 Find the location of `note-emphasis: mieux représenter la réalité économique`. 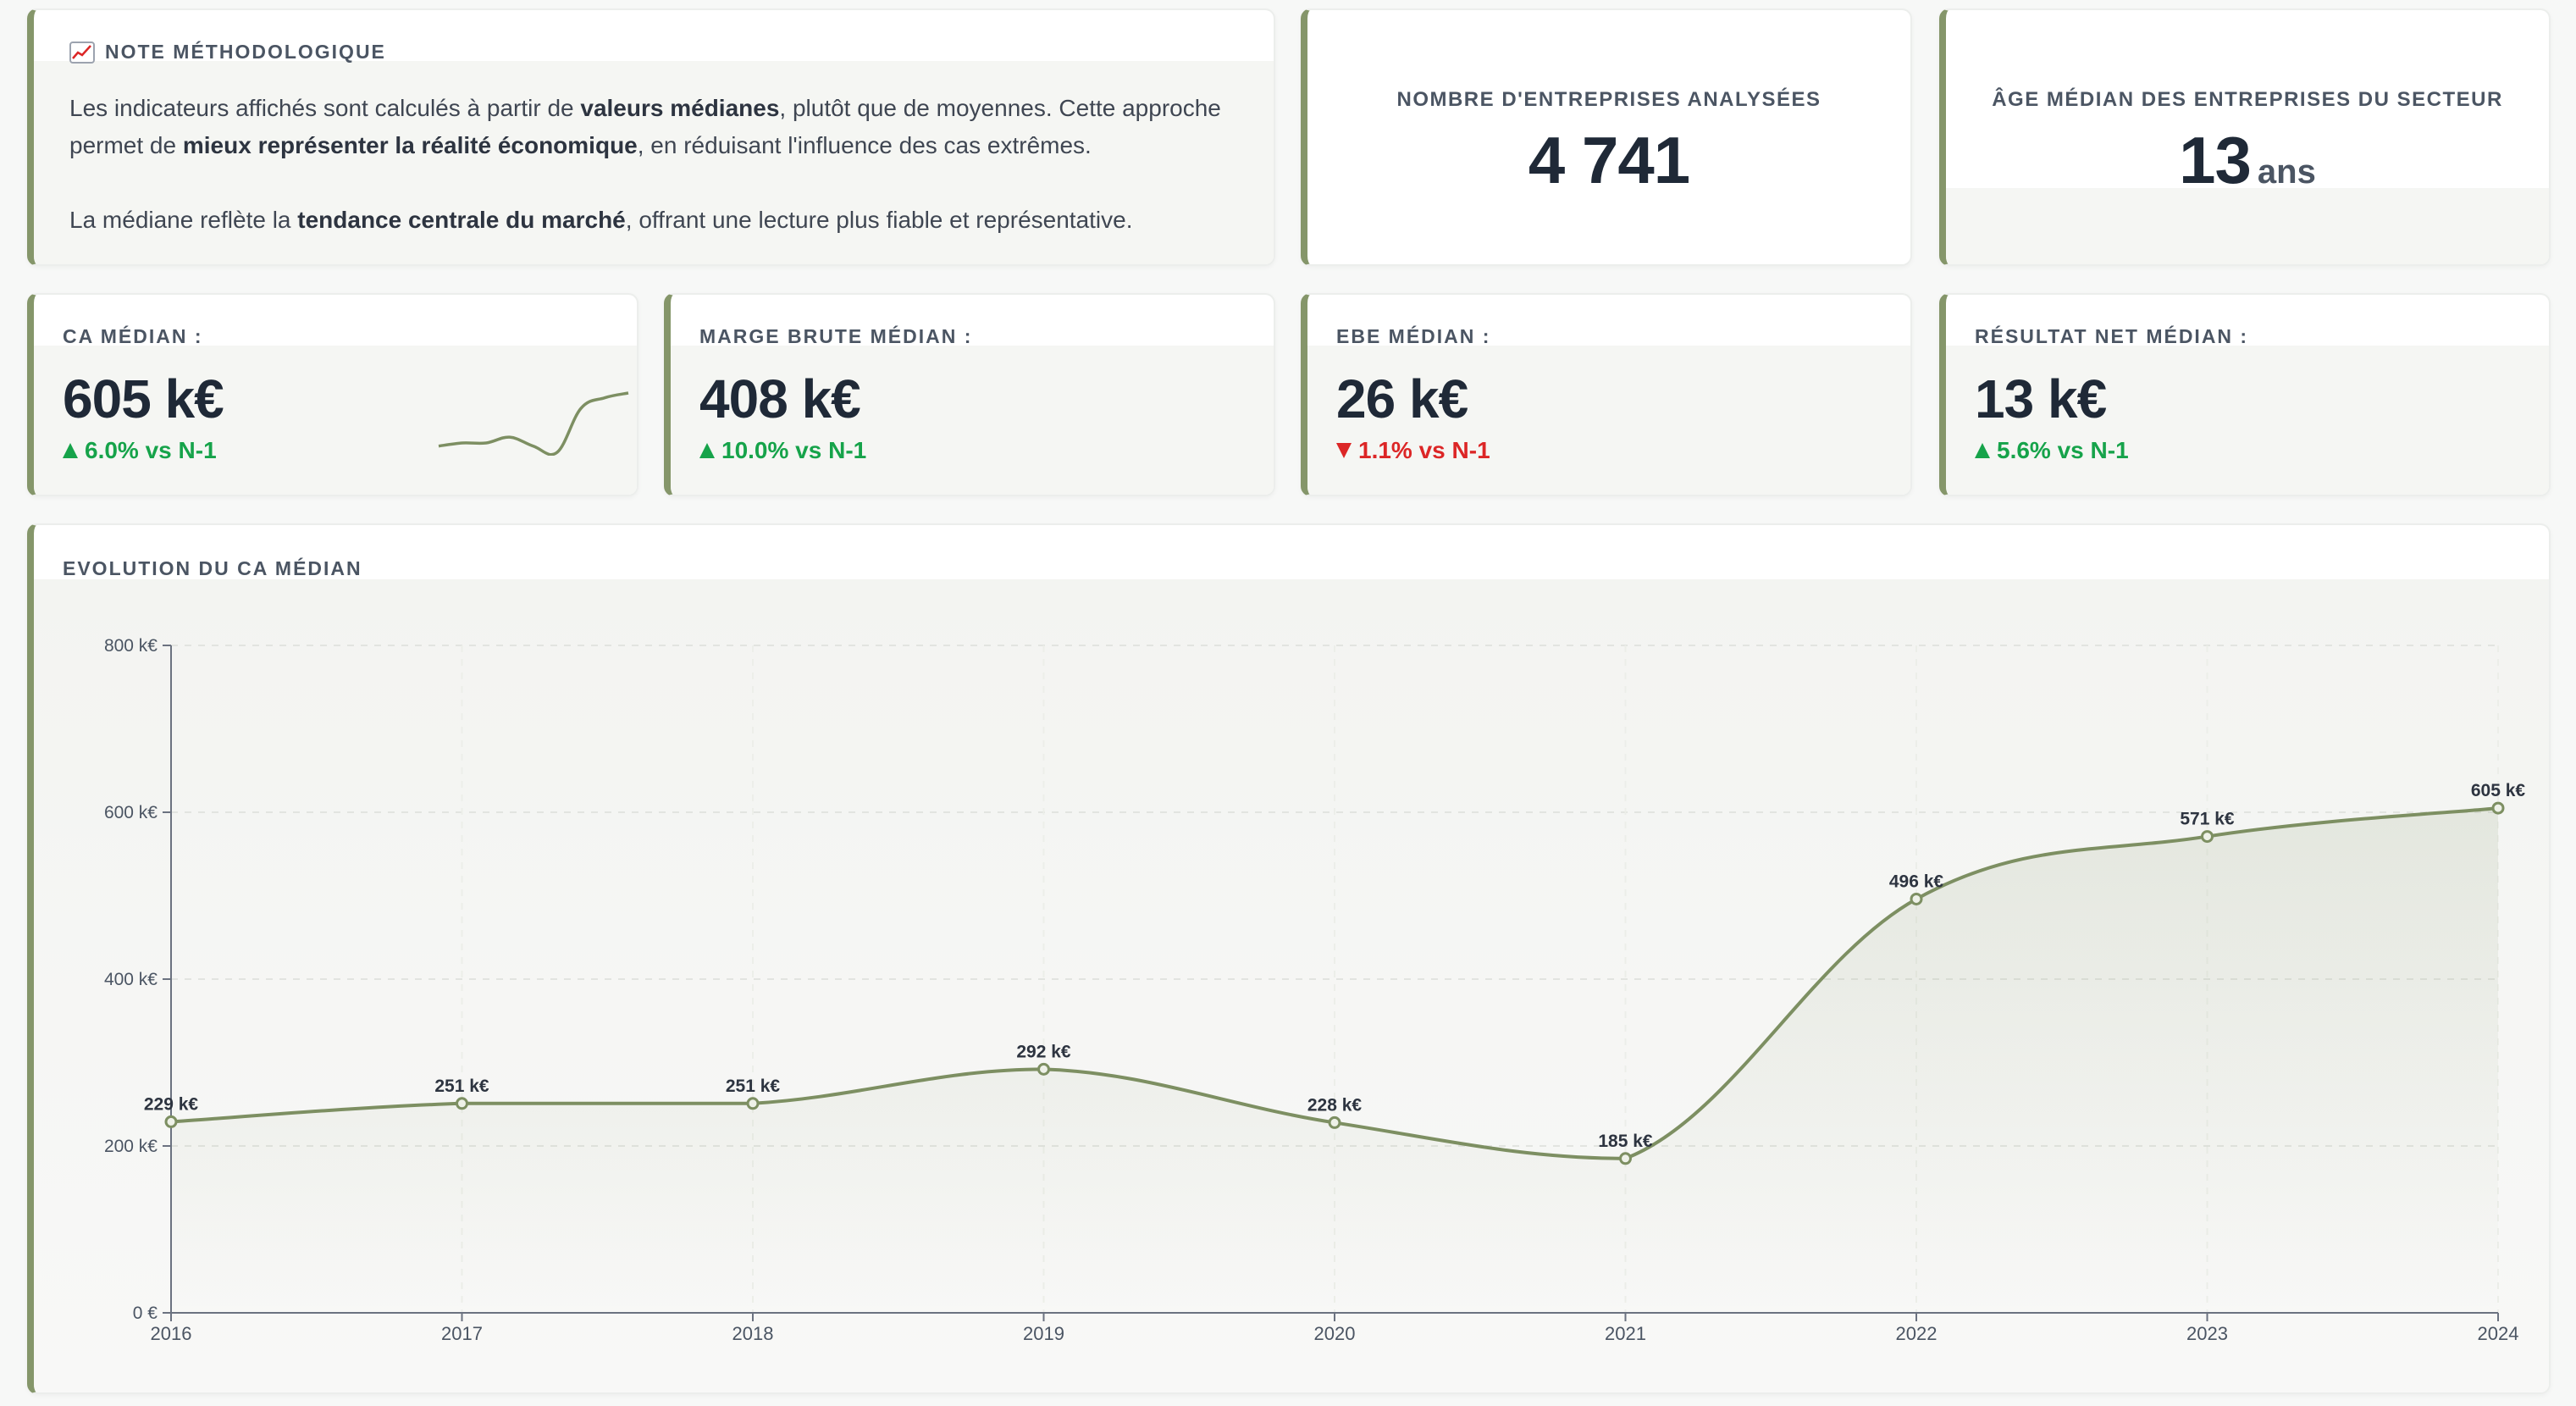

note-emphasis: mieux représenter la réalité économique is located at coordinates (410, 145).